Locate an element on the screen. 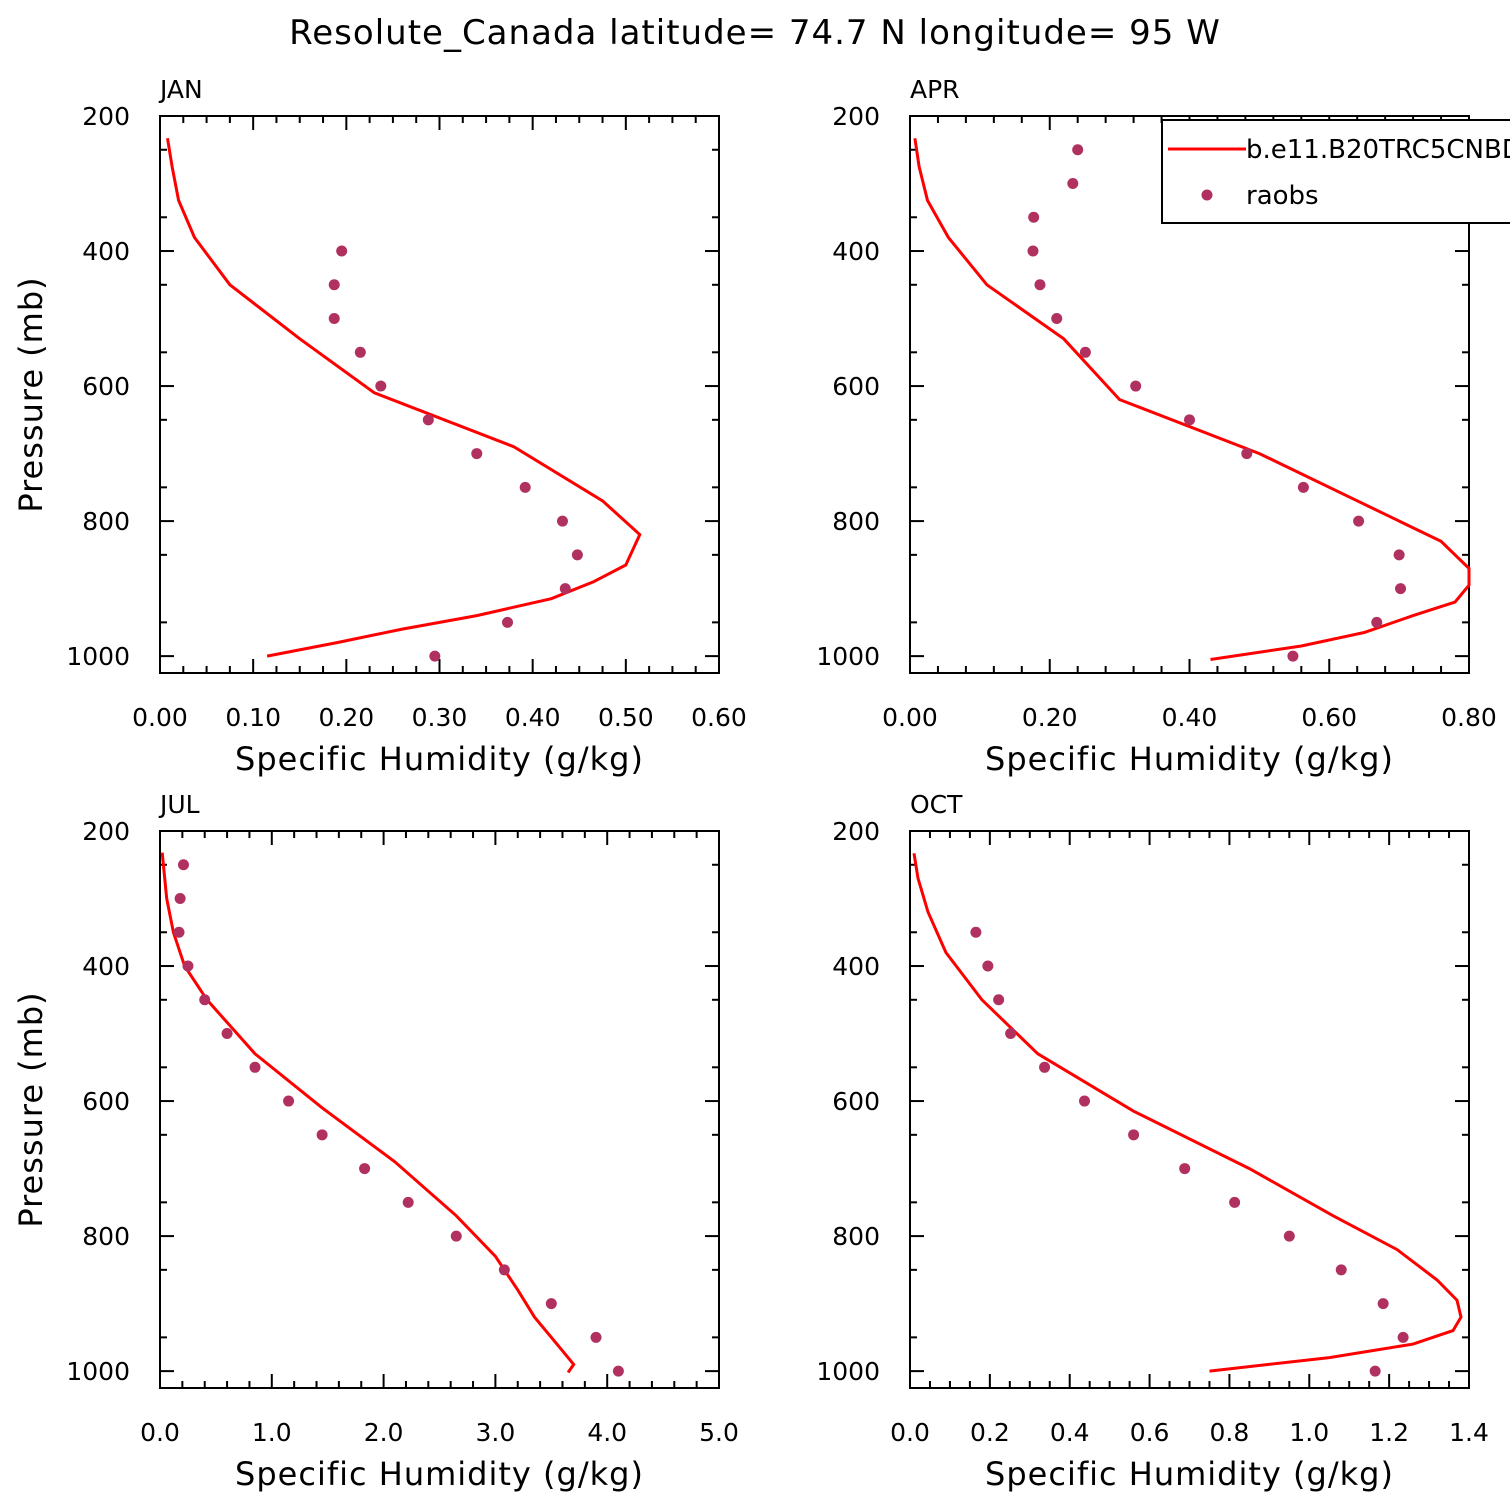 The height and width of the screenshot is (1510, 1510). x-tick-label: 5.0 is located at coordinates (719, 1432).